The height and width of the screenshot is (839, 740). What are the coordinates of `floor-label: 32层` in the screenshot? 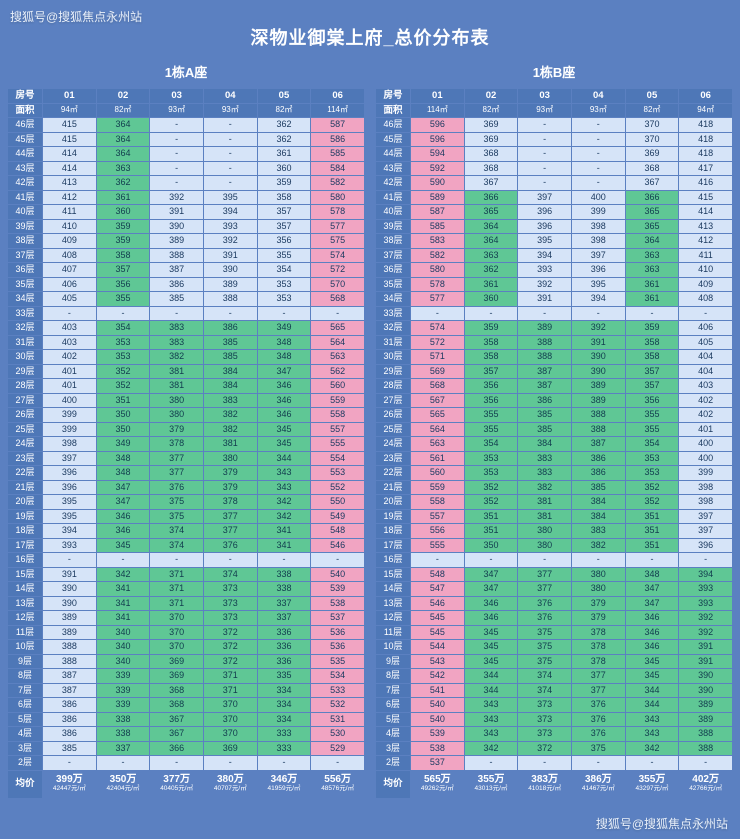 It's located at (393, 328).